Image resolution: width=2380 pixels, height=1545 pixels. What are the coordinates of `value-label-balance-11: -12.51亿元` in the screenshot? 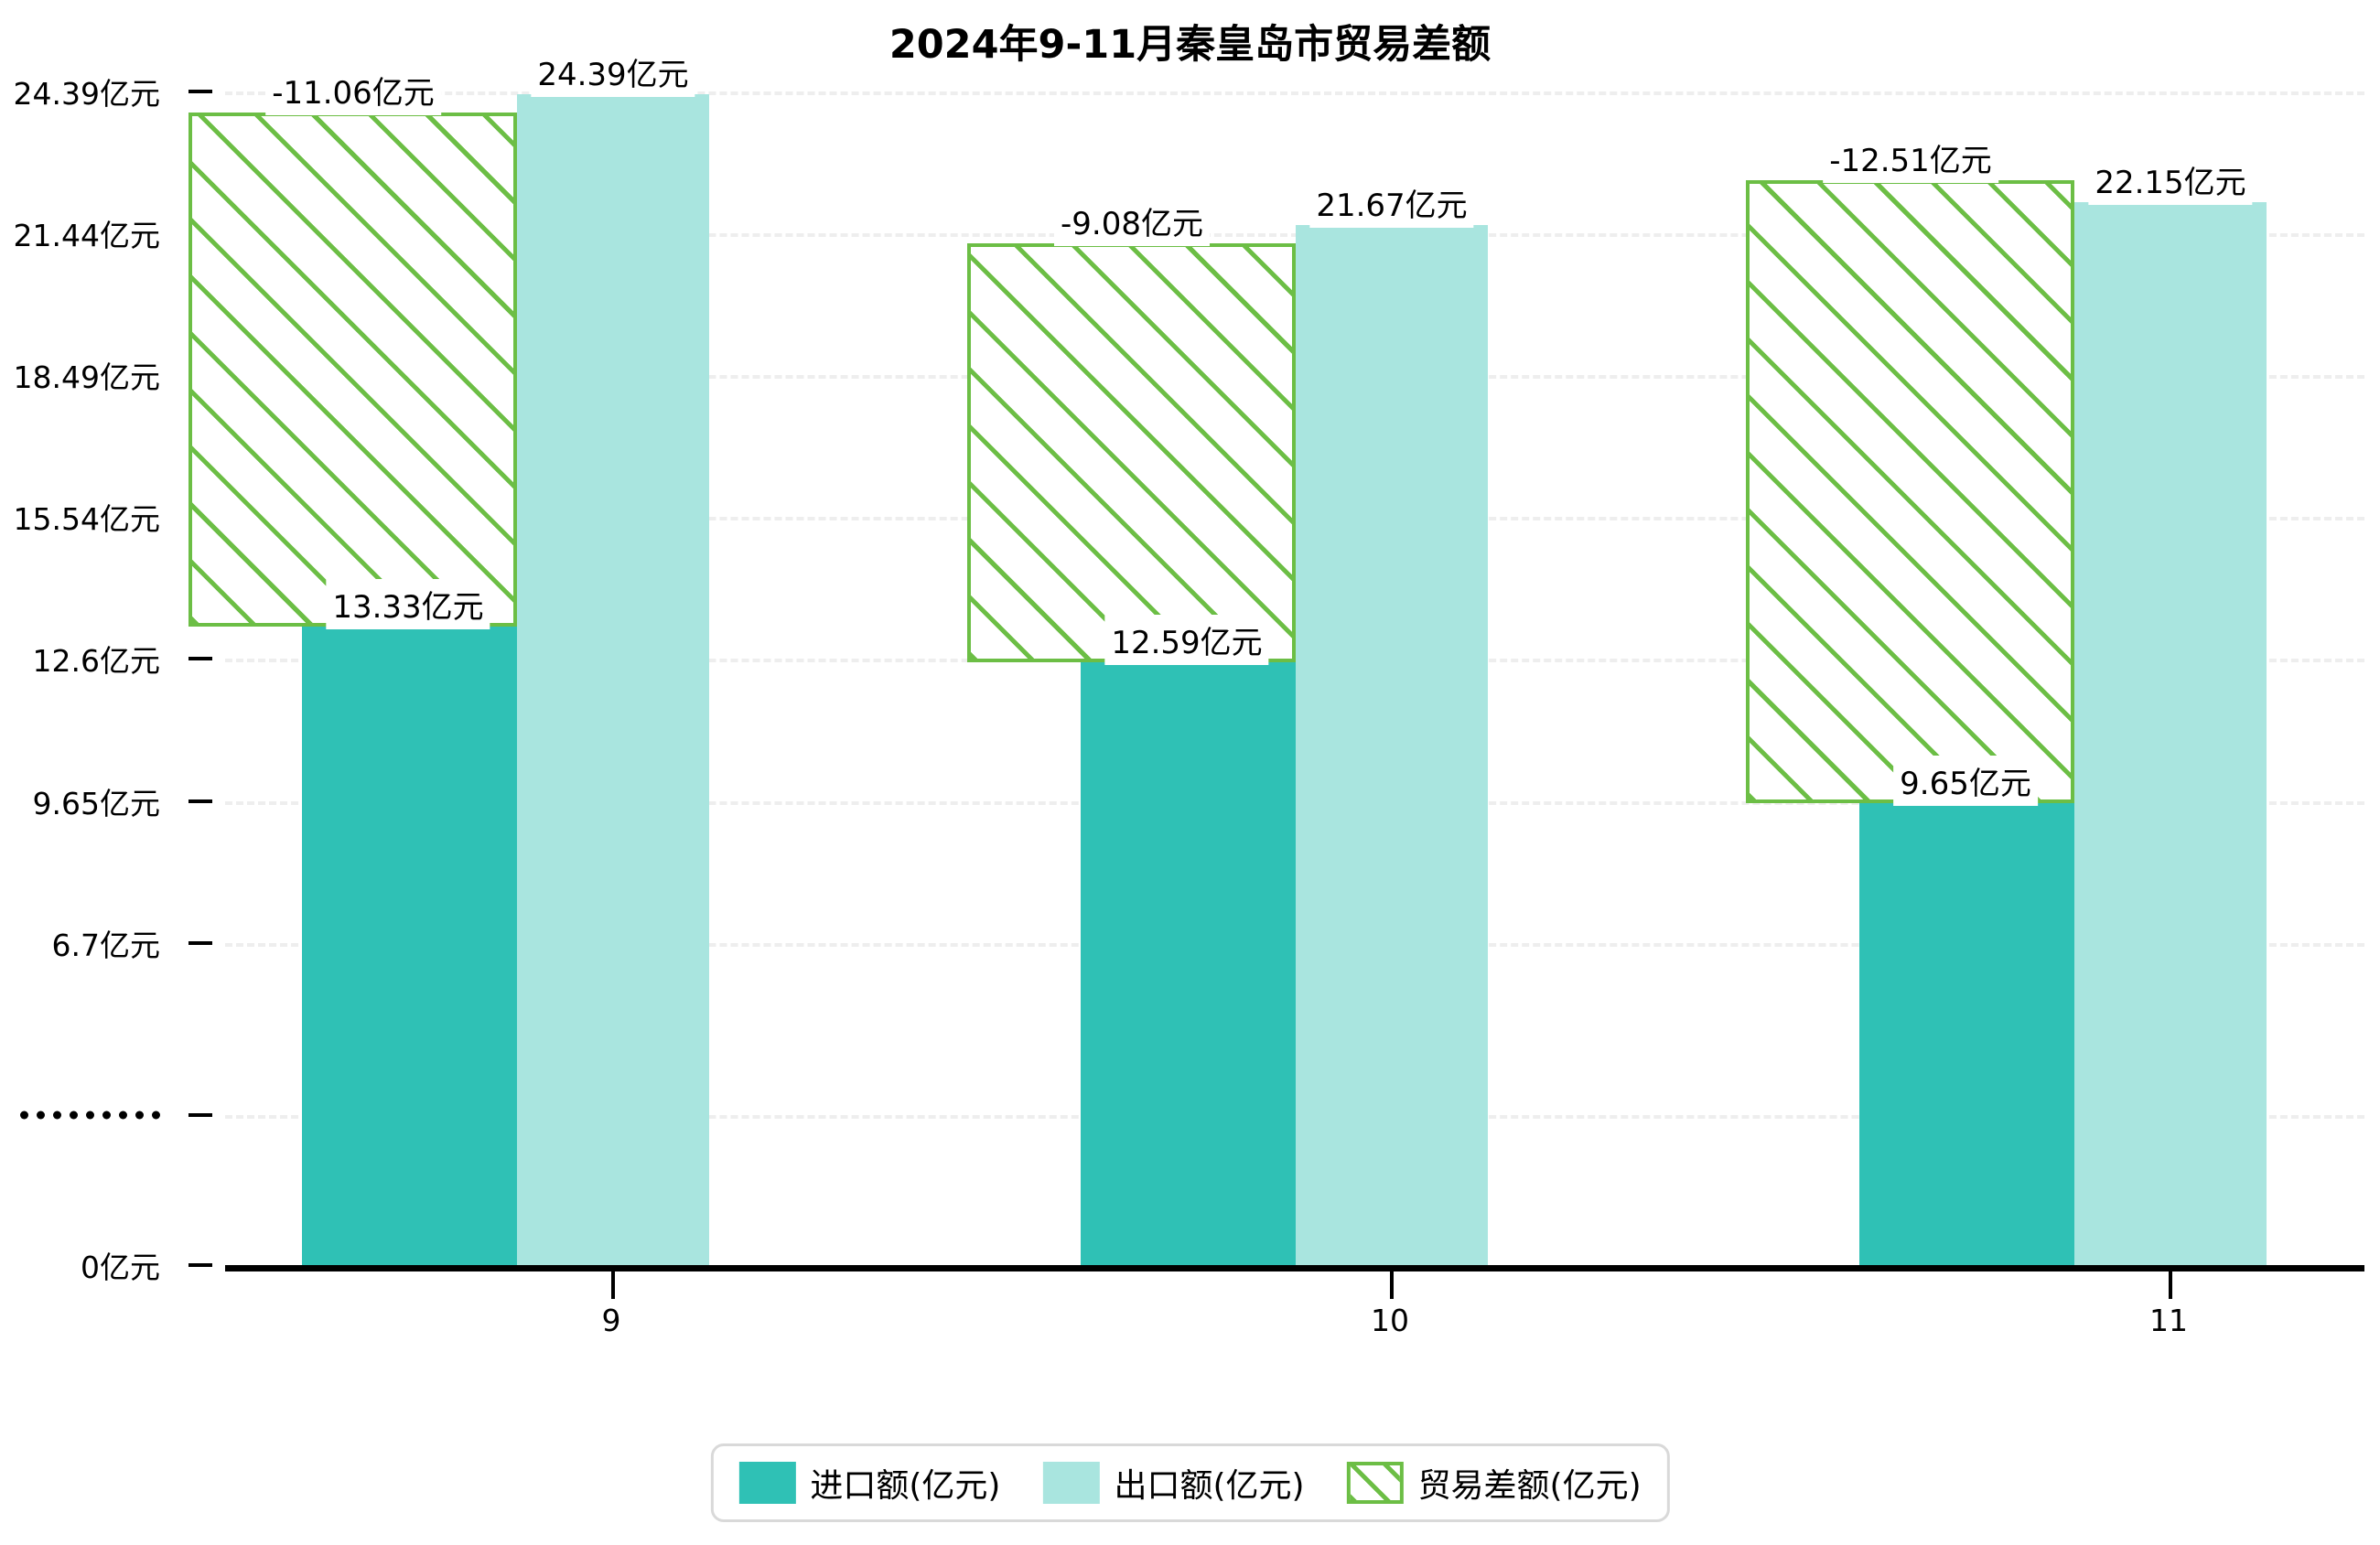 It's located at (1910, 158).